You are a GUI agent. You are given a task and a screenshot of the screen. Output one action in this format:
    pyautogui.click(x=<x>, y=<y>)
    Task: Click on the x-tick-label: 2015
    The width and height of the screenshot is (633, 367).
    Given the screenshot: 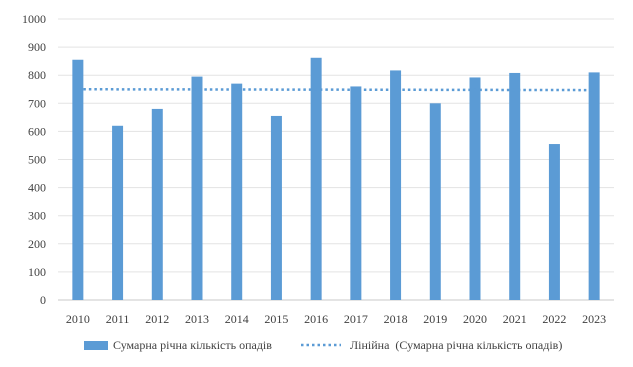 What is the action you would take?
    pyautogui.click(x=276, y=319)
    